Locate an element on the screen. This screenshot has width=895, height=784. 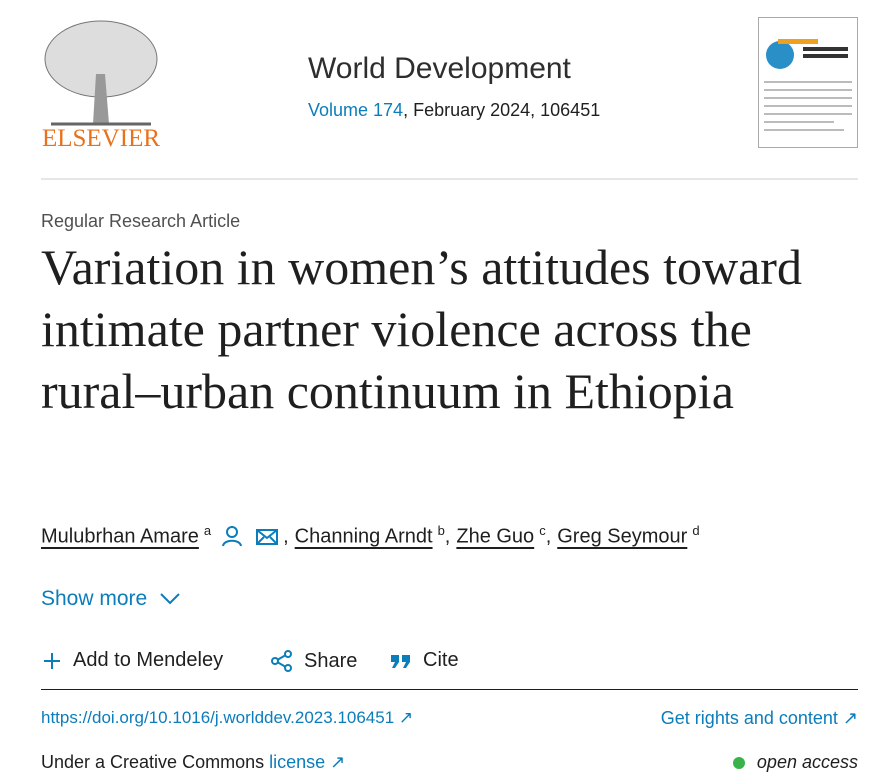
rights-link: Get rights and content ↗ is located at coordinates (759, 718).